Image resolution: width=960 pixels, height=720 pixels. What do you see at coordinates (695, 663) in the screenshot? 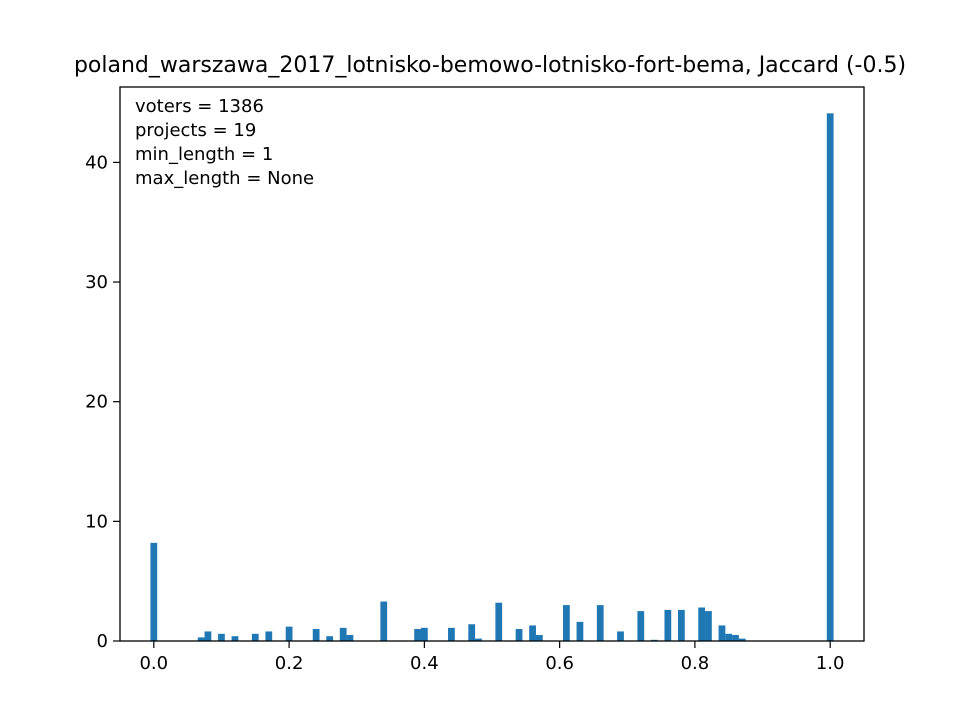
I see `x-tick-label: 0.8` at bounding box center [695, 663].